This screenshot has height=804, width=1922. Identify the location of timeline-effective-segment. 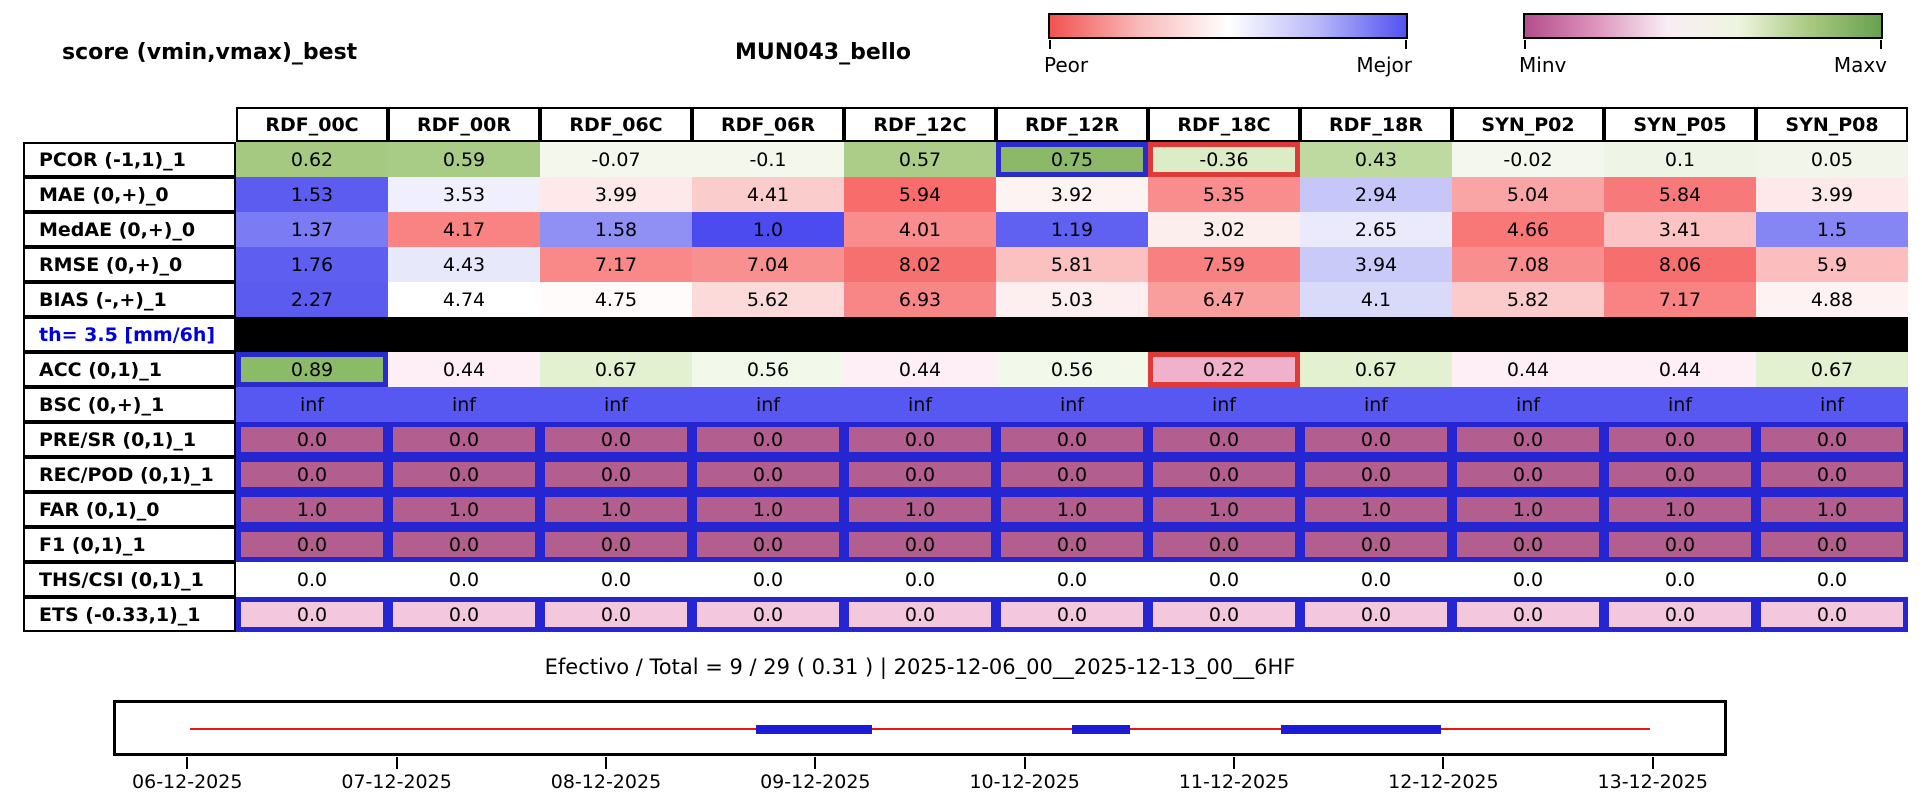
(814, 729).